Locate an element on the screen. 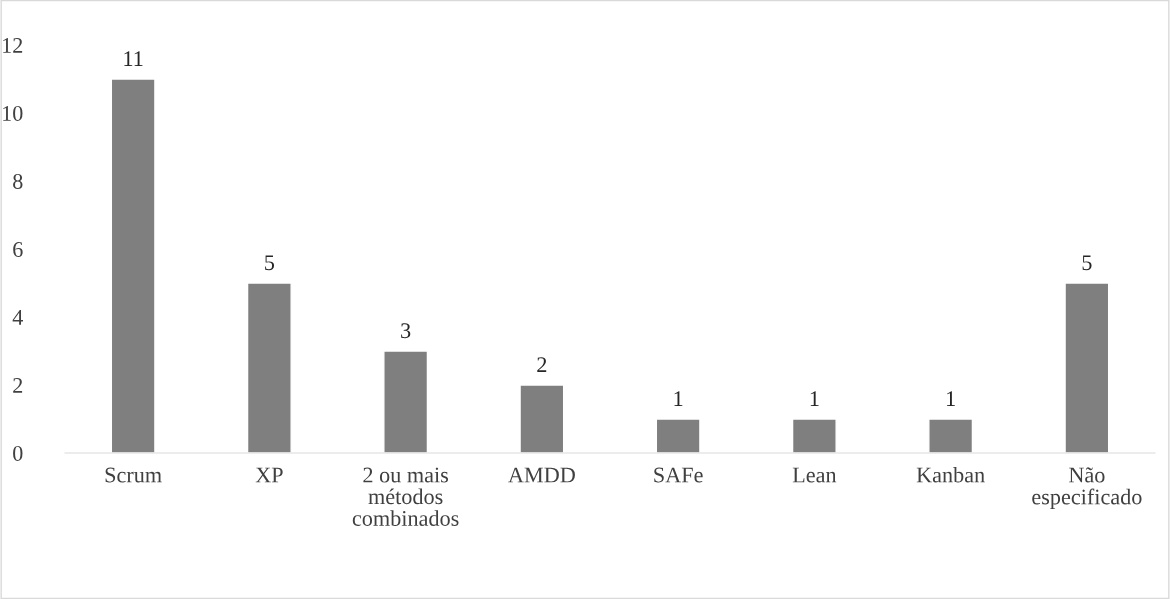 The image size is (1170, 599). y-tick-label: 0 is located at coordinates (18, 453).